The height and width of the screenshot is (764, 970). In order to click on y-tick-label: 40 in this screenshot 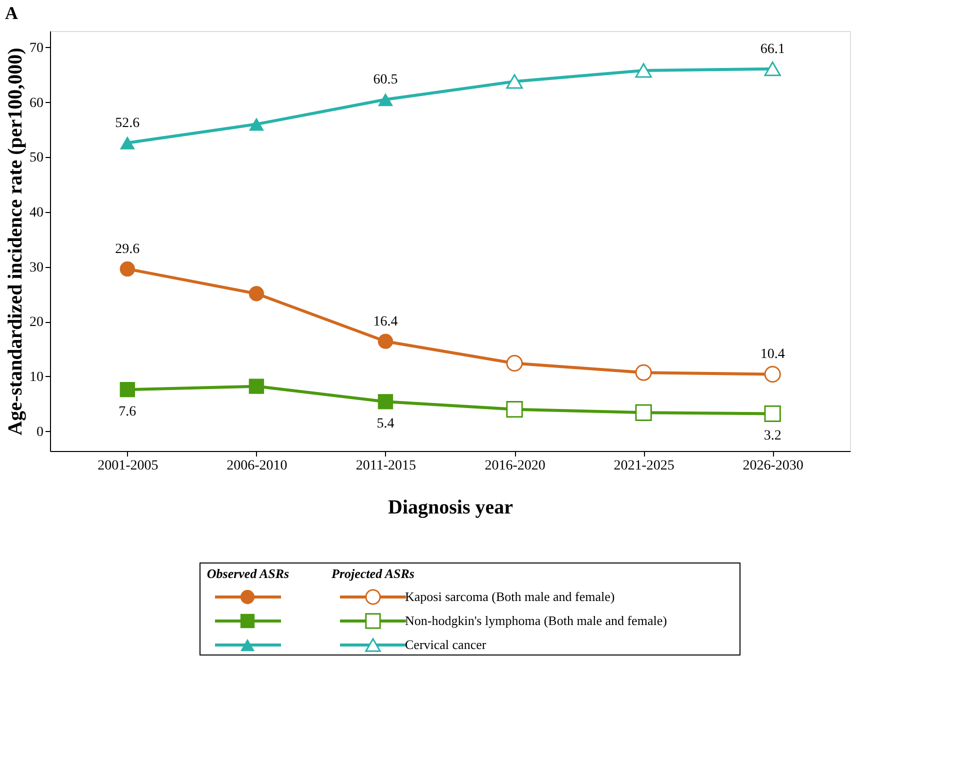, I will do `click(37, 212)`.